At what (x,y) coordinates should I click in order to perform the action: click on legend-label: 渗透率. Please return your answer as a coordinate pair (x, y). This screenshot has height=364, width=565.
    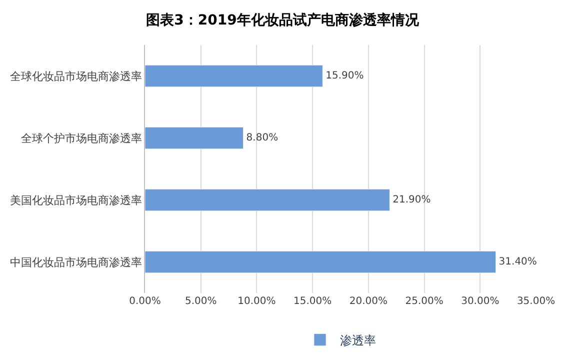
    Looking at the image, I should click on (358, 340).